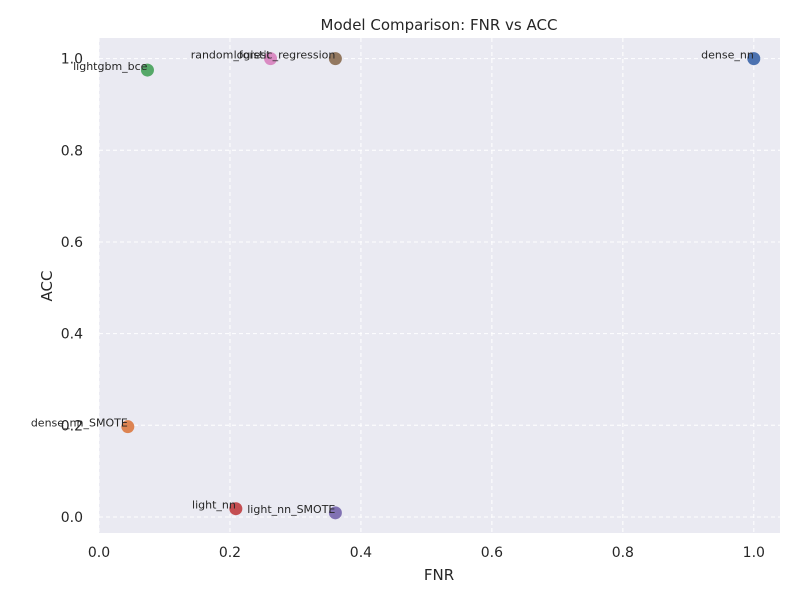 The width and height of the screenshot is (800, 600). Describe the element at coordinates (754, 553) in the screenshot. I see `x-tick-label: 1.0` at that location.